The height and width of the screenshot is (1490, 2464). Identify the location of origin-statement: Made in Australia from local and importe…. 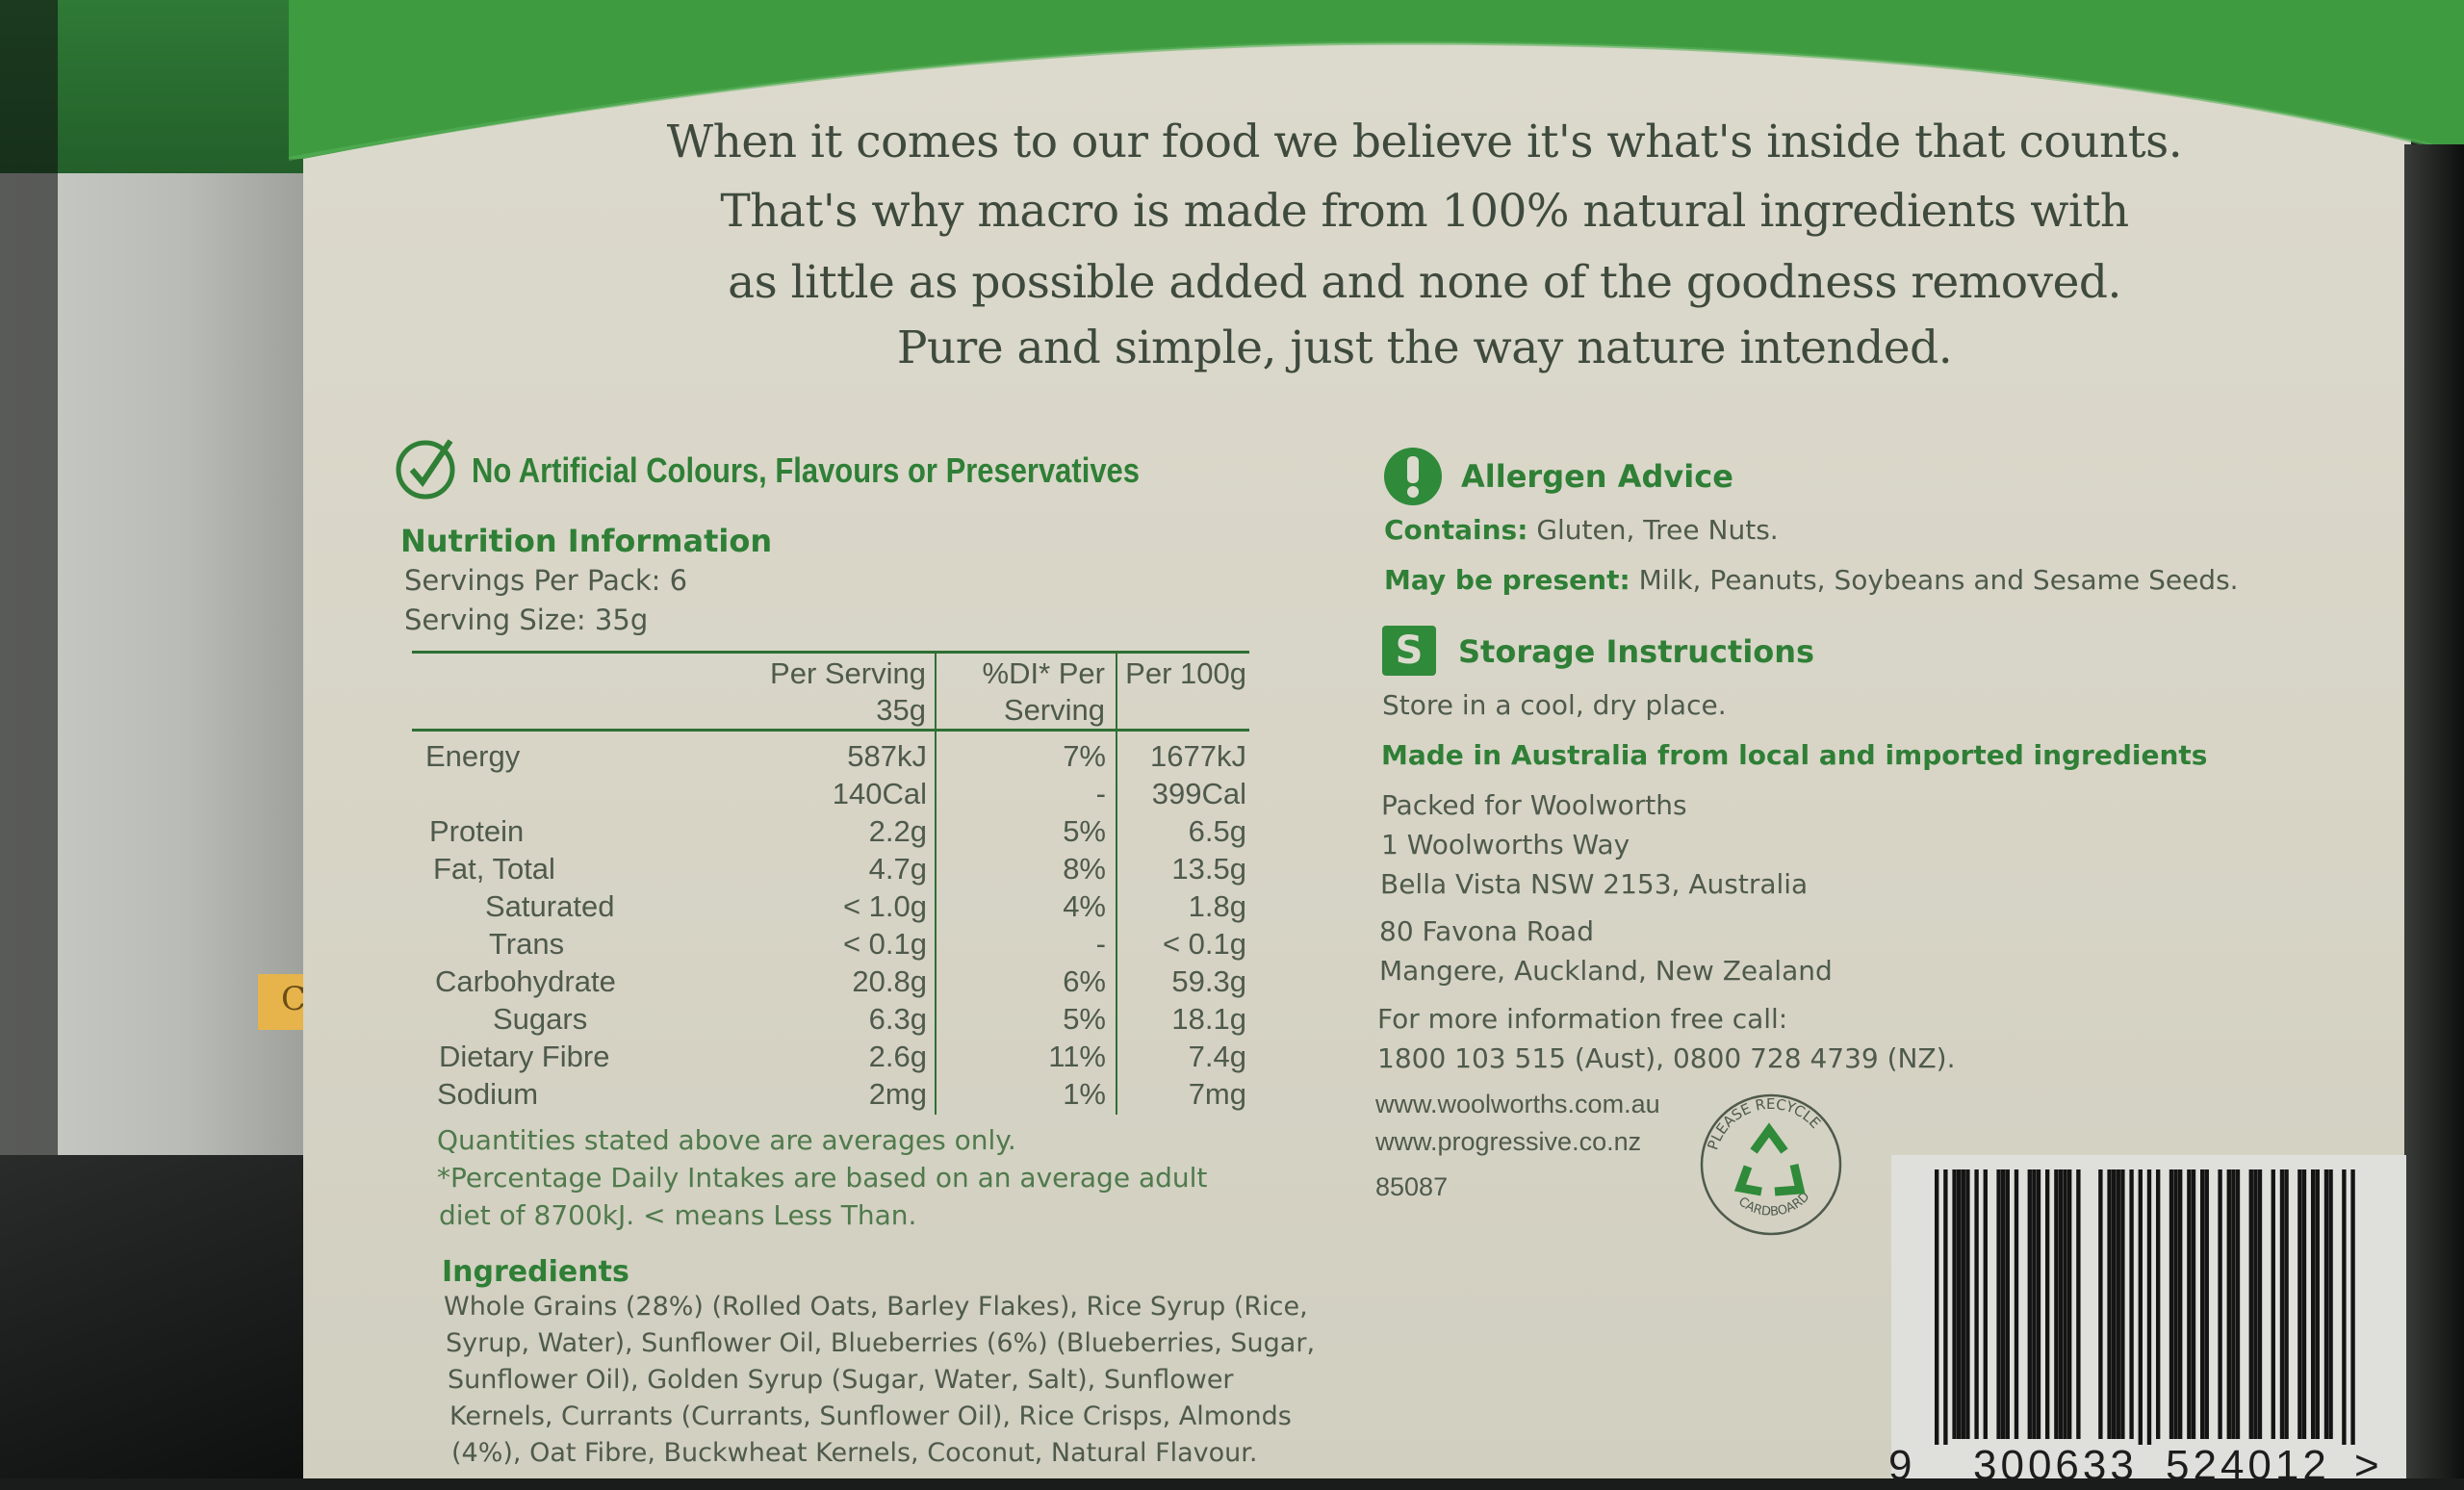
(1794, 755).